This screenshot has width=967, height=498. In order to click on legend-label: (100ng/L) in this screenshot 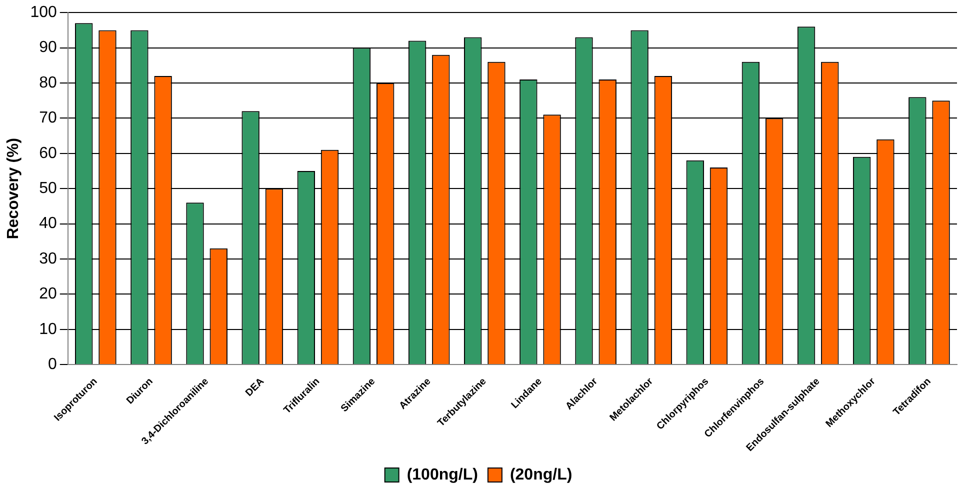, I will do `click(442, 475)`.